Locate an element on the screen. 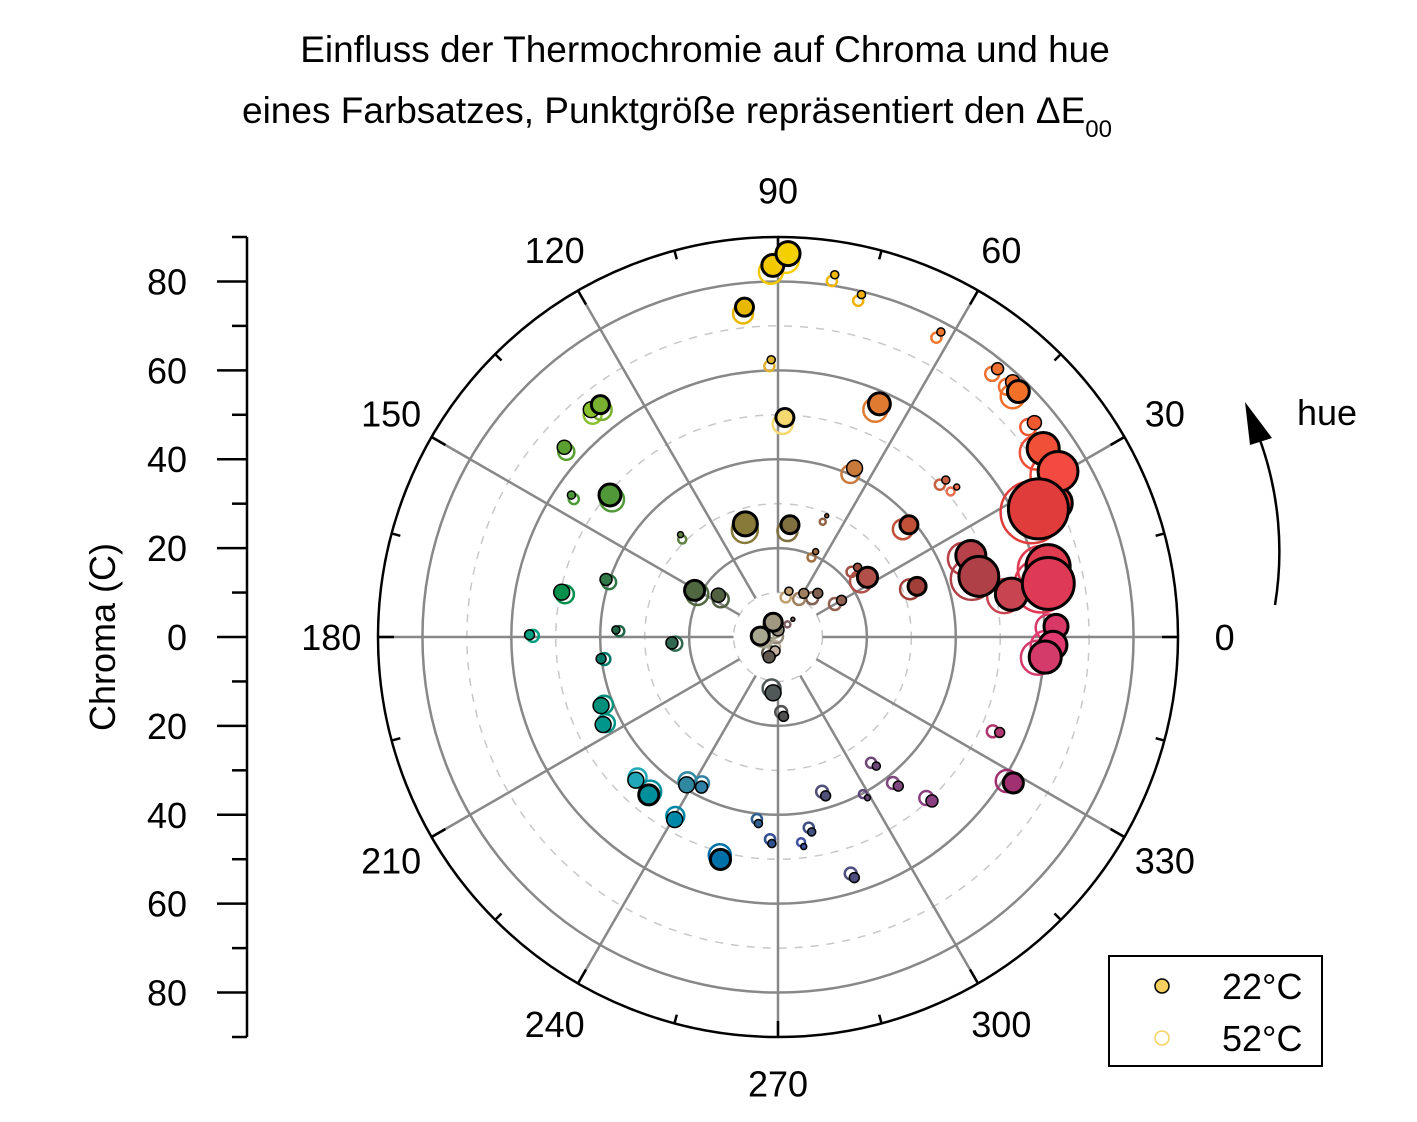  angle-tick-label: 120 is located at coordinates (555, 250).